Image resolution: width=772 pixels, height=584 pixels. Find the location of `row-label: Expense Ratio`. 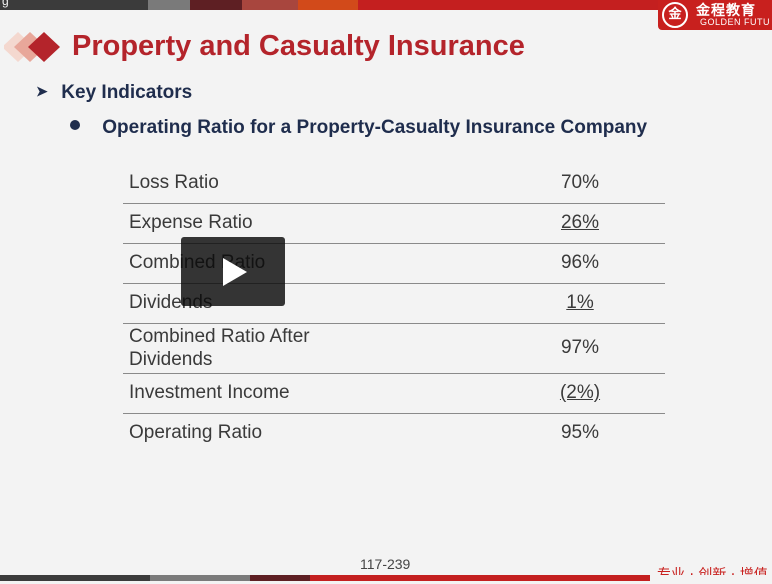

row-label: Expense Ratio is located at coordinates (309, 223).